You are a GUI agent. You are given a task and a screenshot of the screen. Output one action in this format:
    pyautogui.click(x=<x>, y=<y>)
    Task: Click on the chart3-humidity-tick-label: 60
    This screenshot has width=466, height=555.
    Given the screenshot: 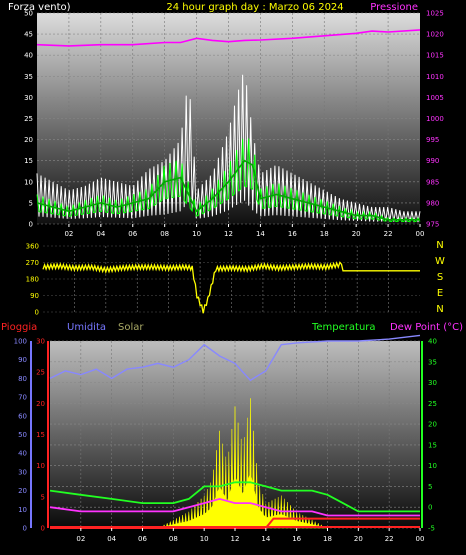 What is the action you would take?
    pyautogui.click(x=22, y=416)
    